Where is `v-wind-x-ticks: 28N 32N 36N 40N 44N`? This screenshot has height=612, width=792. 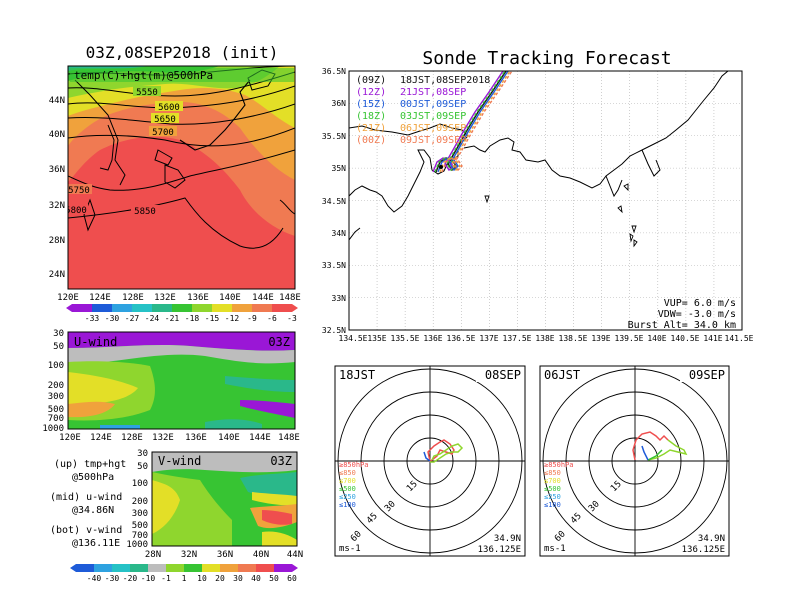 v-wind-x-ticks: 28N 32N 36N 40N 44N is located at coordinates (224, 555).